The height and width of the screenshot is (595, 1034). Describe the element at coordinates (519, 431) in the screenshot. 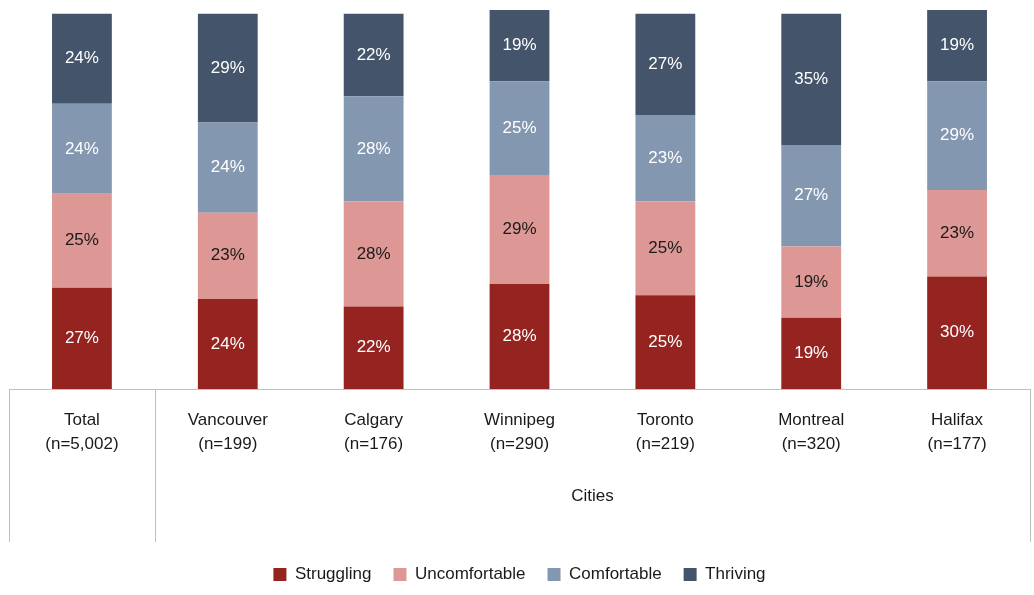

I see `x-tick-label: Winnipeg (n=290)` at that location.